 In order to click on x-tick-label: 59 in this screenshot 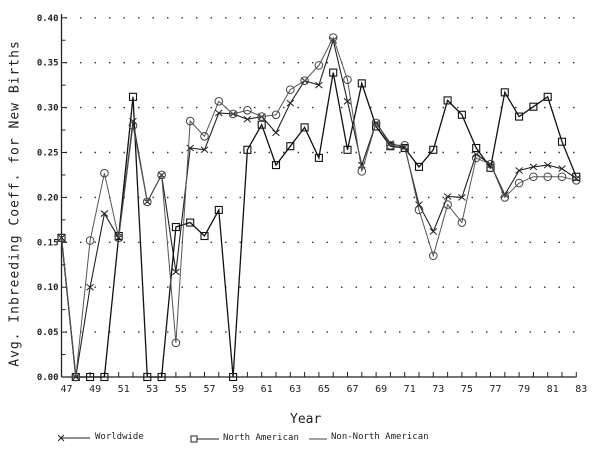, I will do `click(238, 389)`.